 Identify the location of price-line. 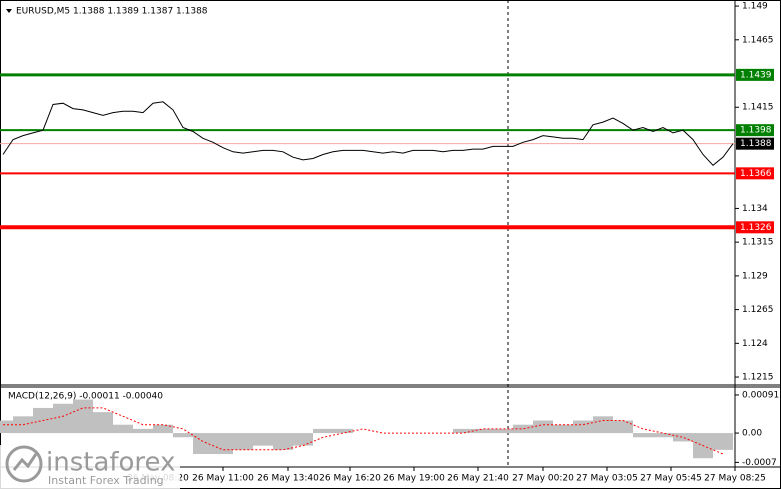
(368, 133).